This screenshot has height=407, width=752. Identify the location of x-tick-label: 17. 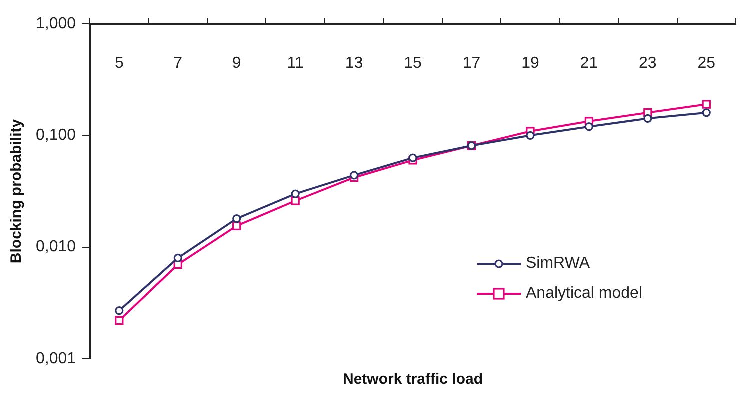
(471, 63).